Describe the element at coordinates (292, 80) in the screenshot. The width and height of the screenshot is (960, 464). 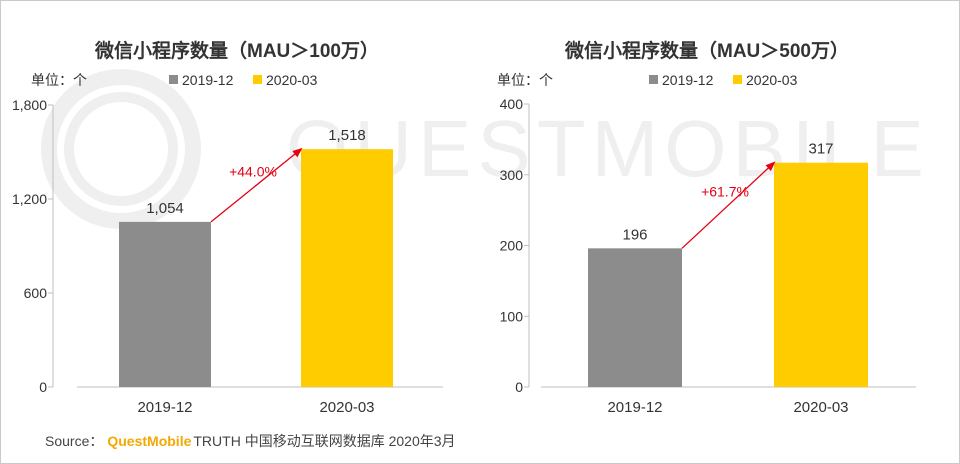
I see `chart1-legend-label-2: 2020-03` at that location.